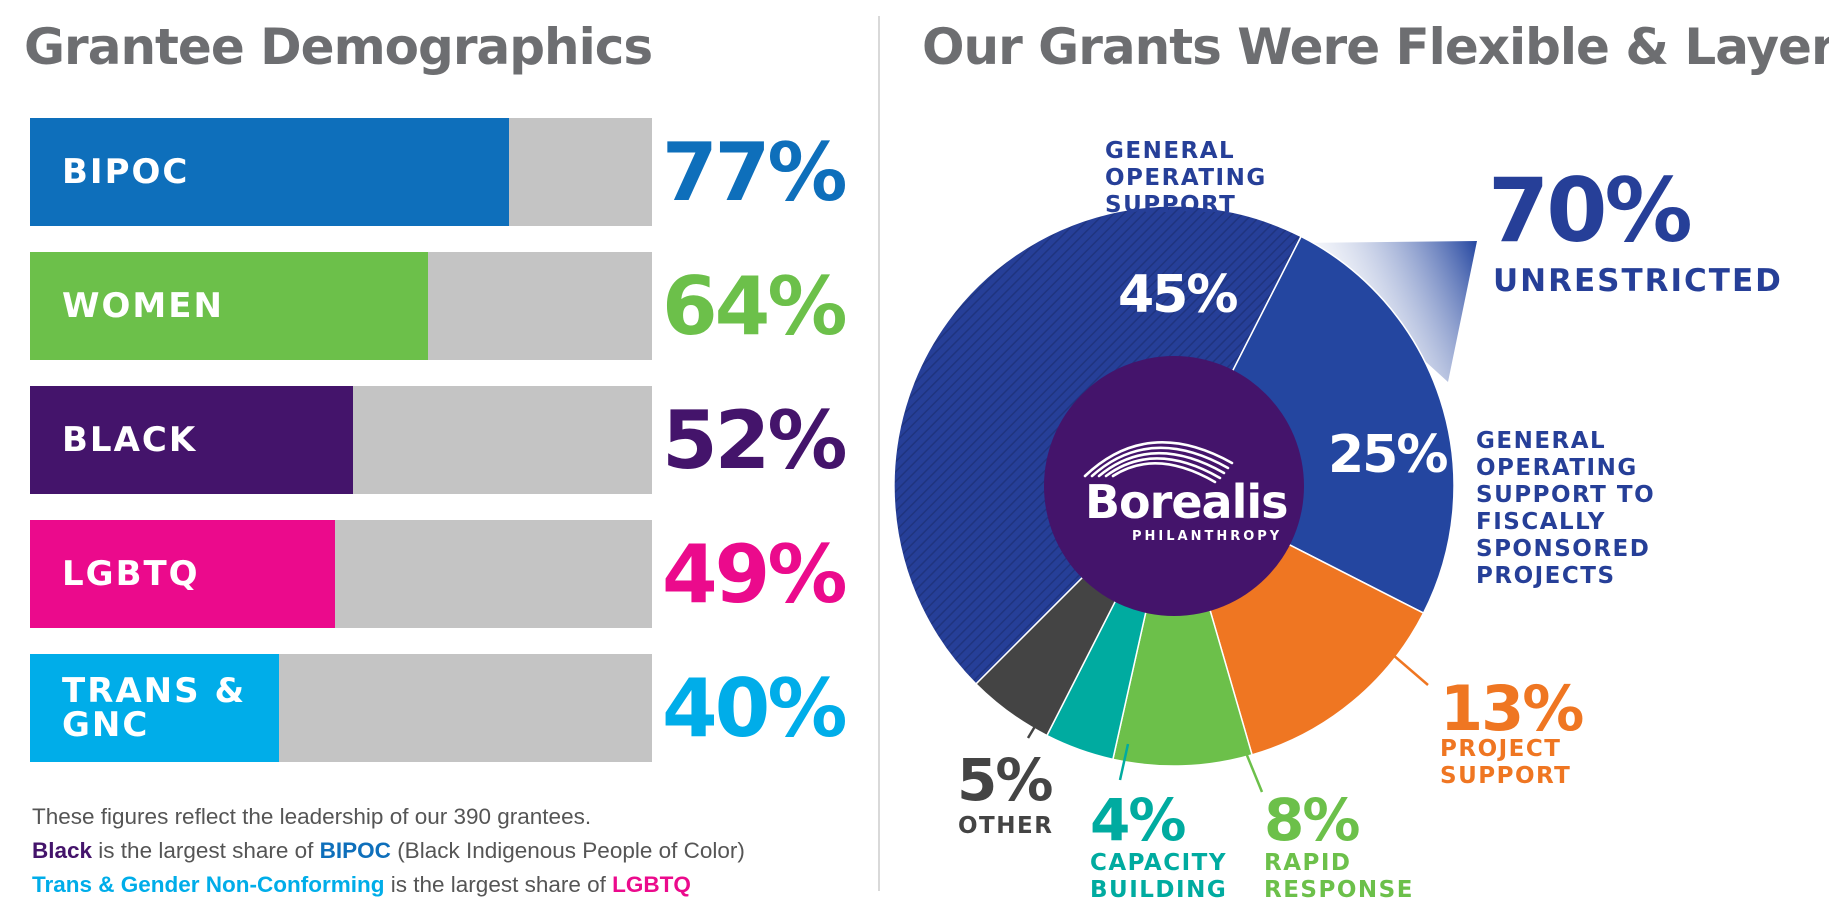  I want to click on logo-subtitle: PHILANTHROPY, so click(1207, 536).